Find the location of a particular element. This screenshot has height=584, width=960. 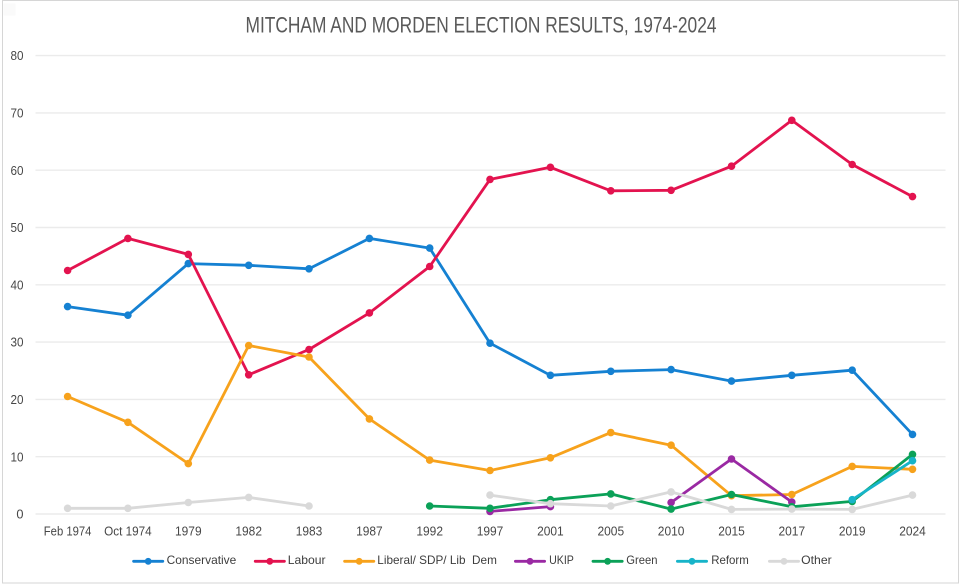

svg-text: Green is located at coordinates (641, 560).